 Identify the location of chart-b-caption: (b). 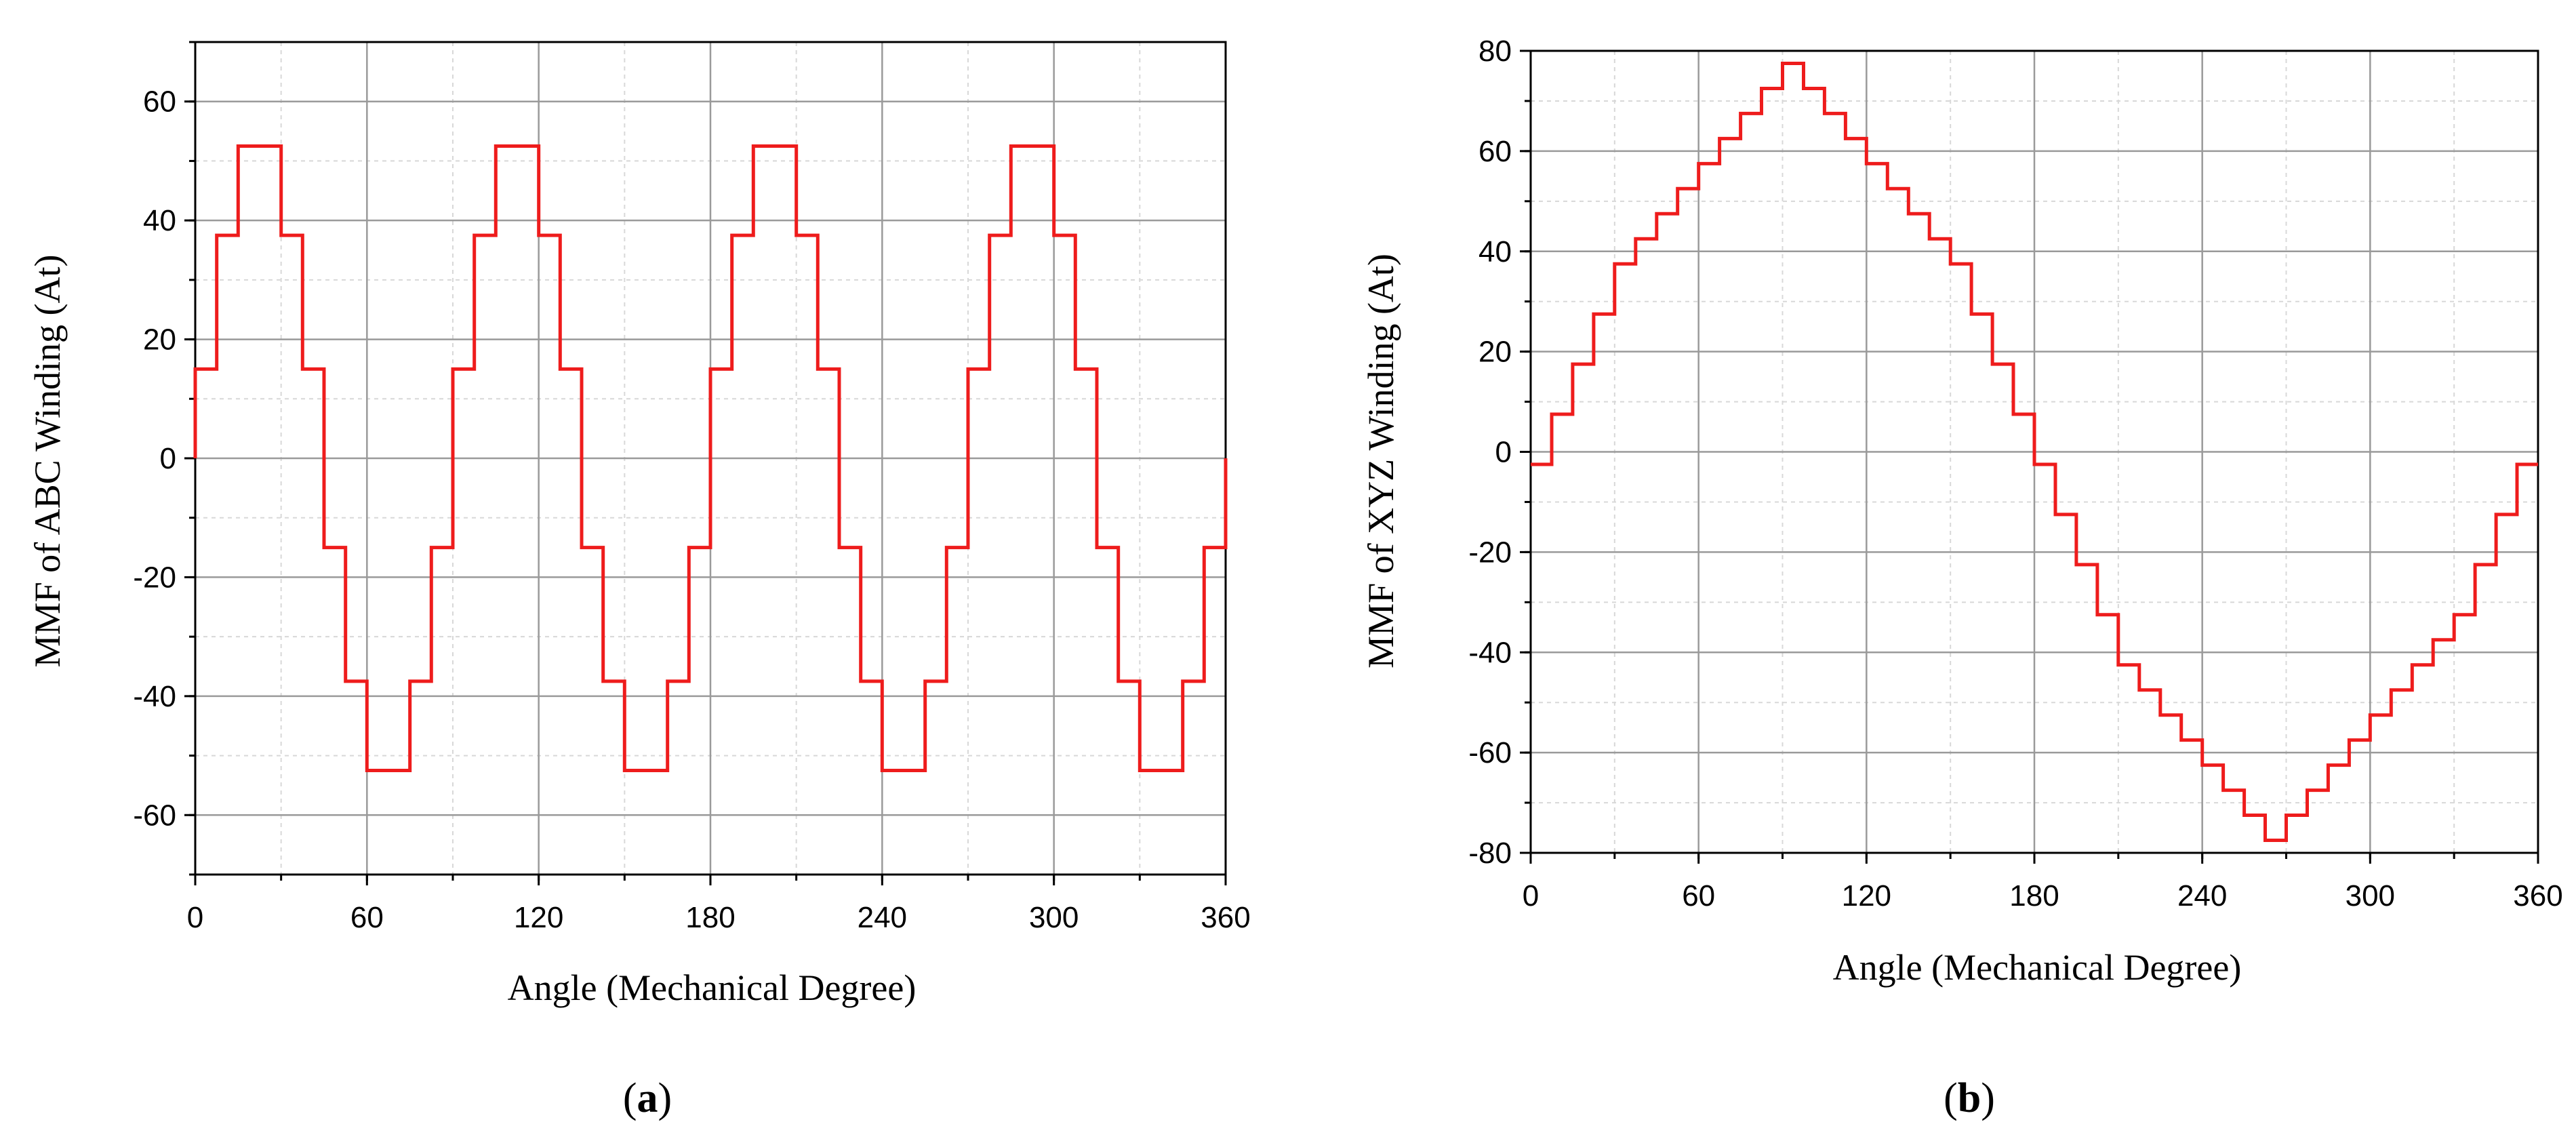
(1969, 1098).